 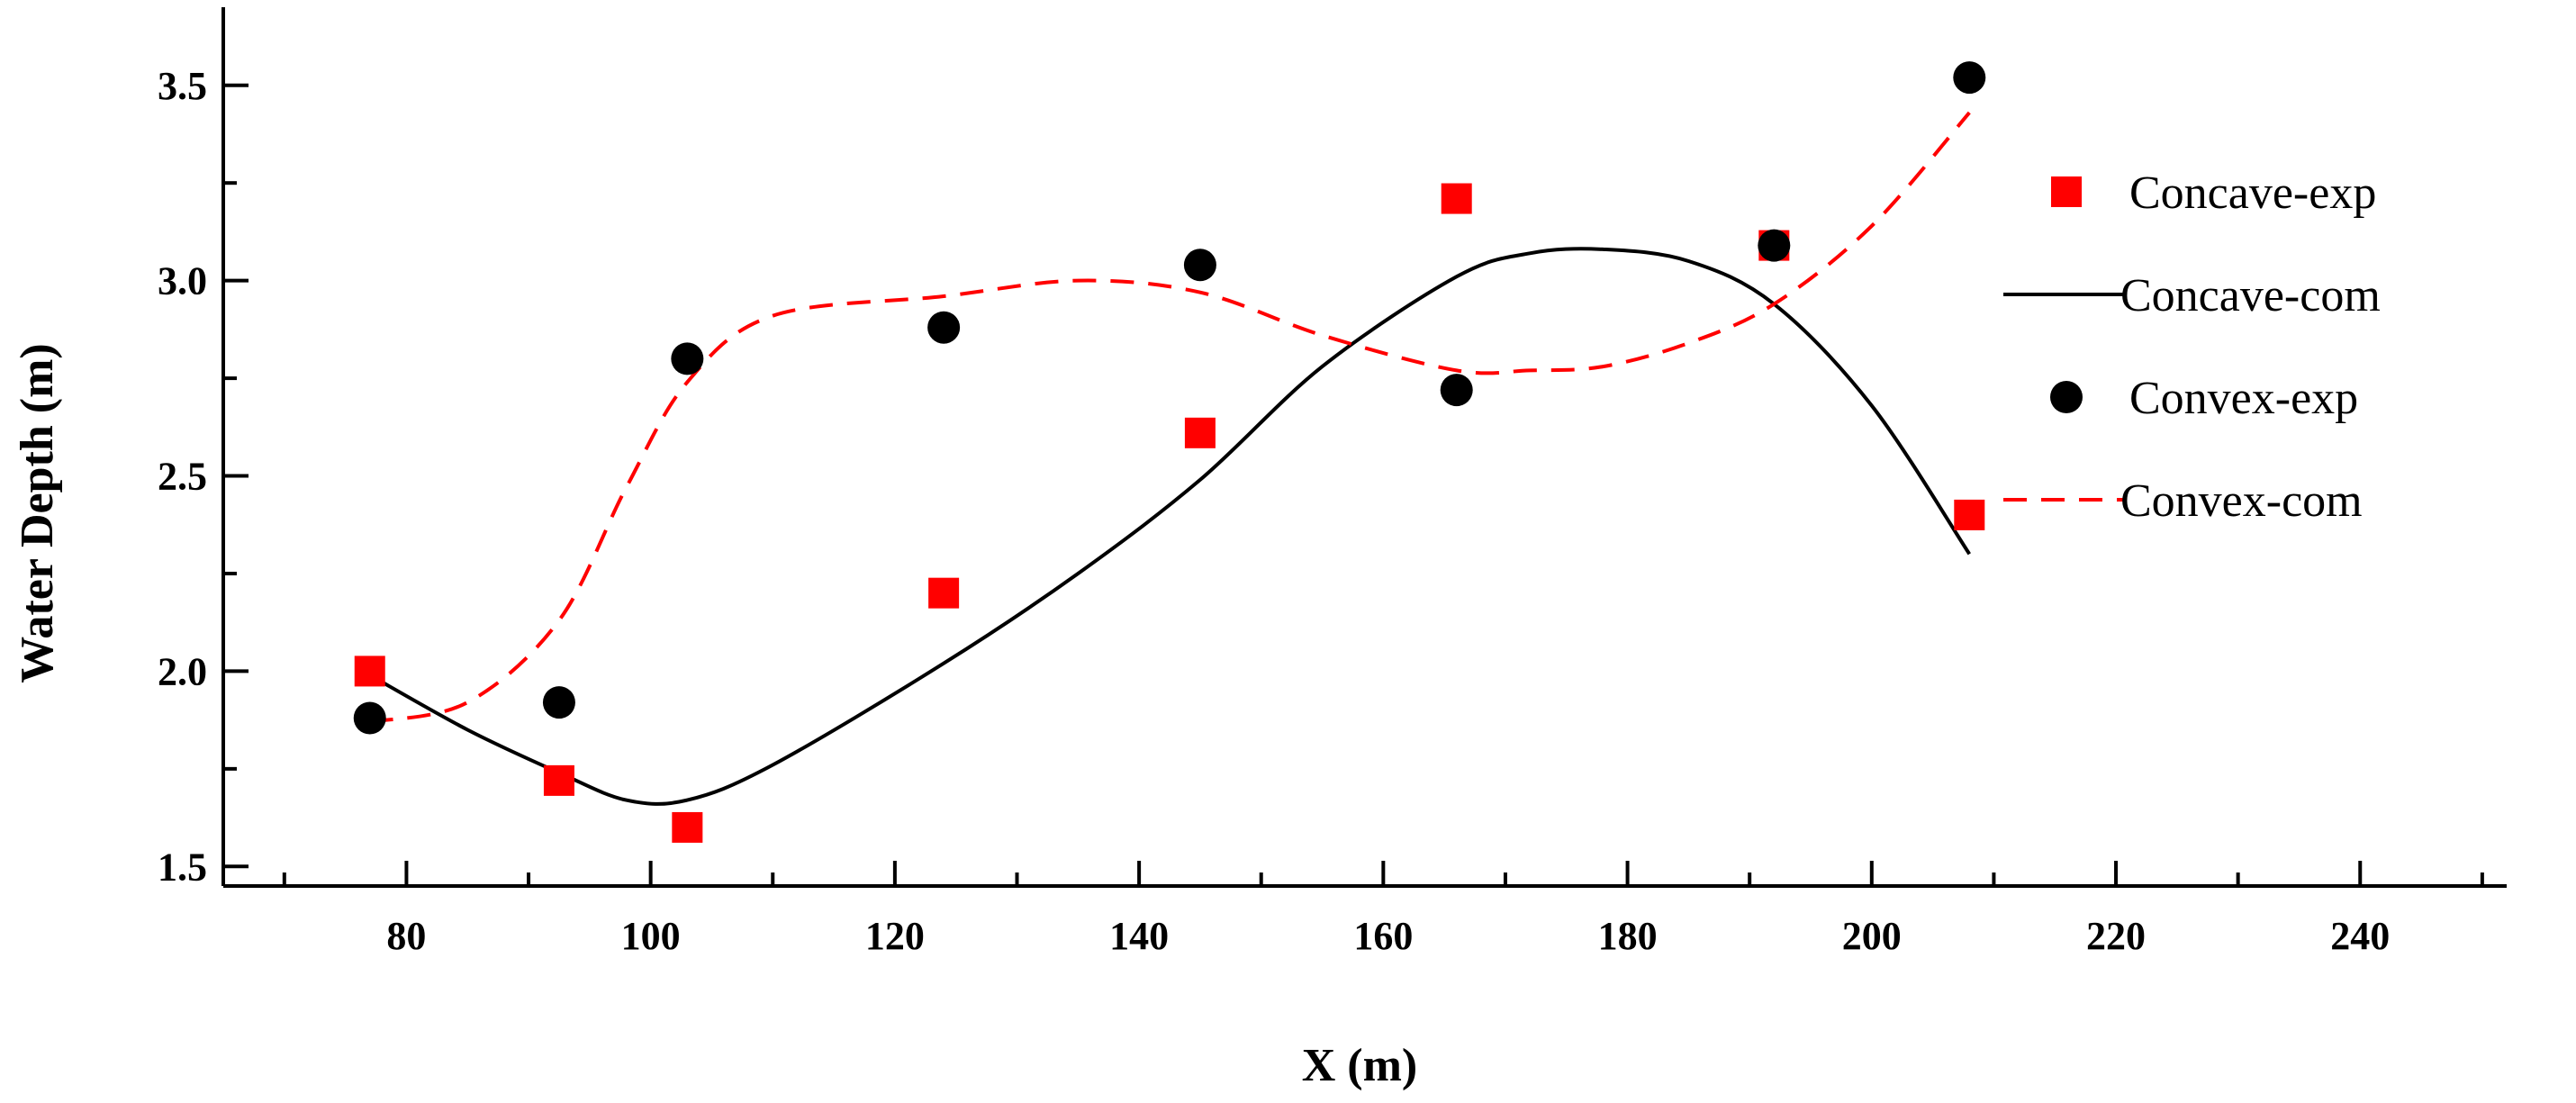 What do you see at coordinates (1628, 936) in the screenshot?
I see `x-tick-label: 180` at bounding box center [1628, 936].